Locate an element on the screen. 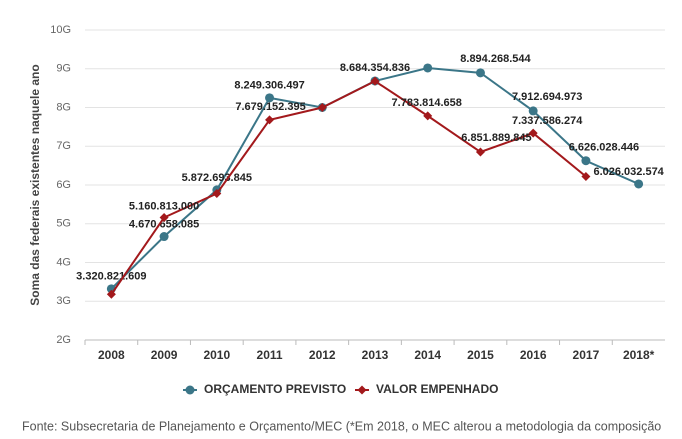  y-tick-label: 2G is located at coordinates (63, 340).